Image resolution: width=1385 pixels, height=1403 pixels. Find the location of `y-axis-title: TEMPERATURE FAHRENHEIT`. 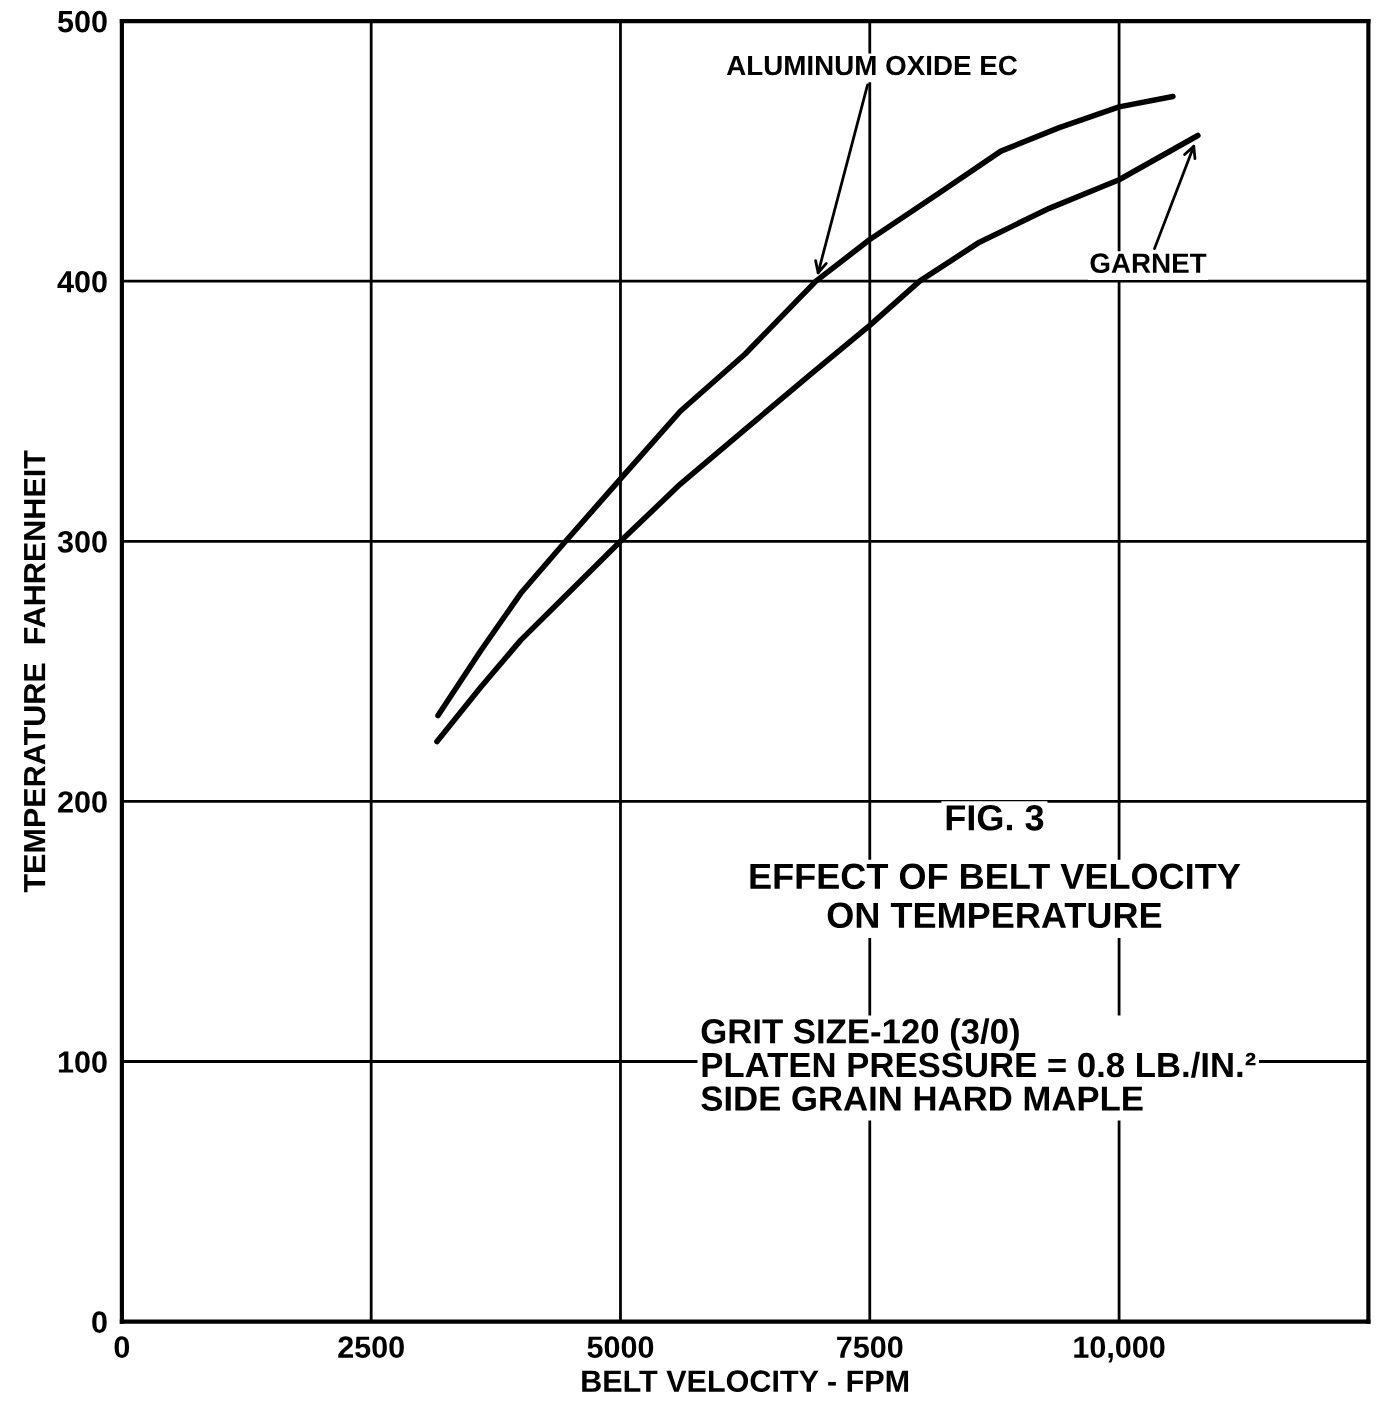

y-axis-title: TEMPERATURE FAHRENHEIT is located at coordinates (35, 671).